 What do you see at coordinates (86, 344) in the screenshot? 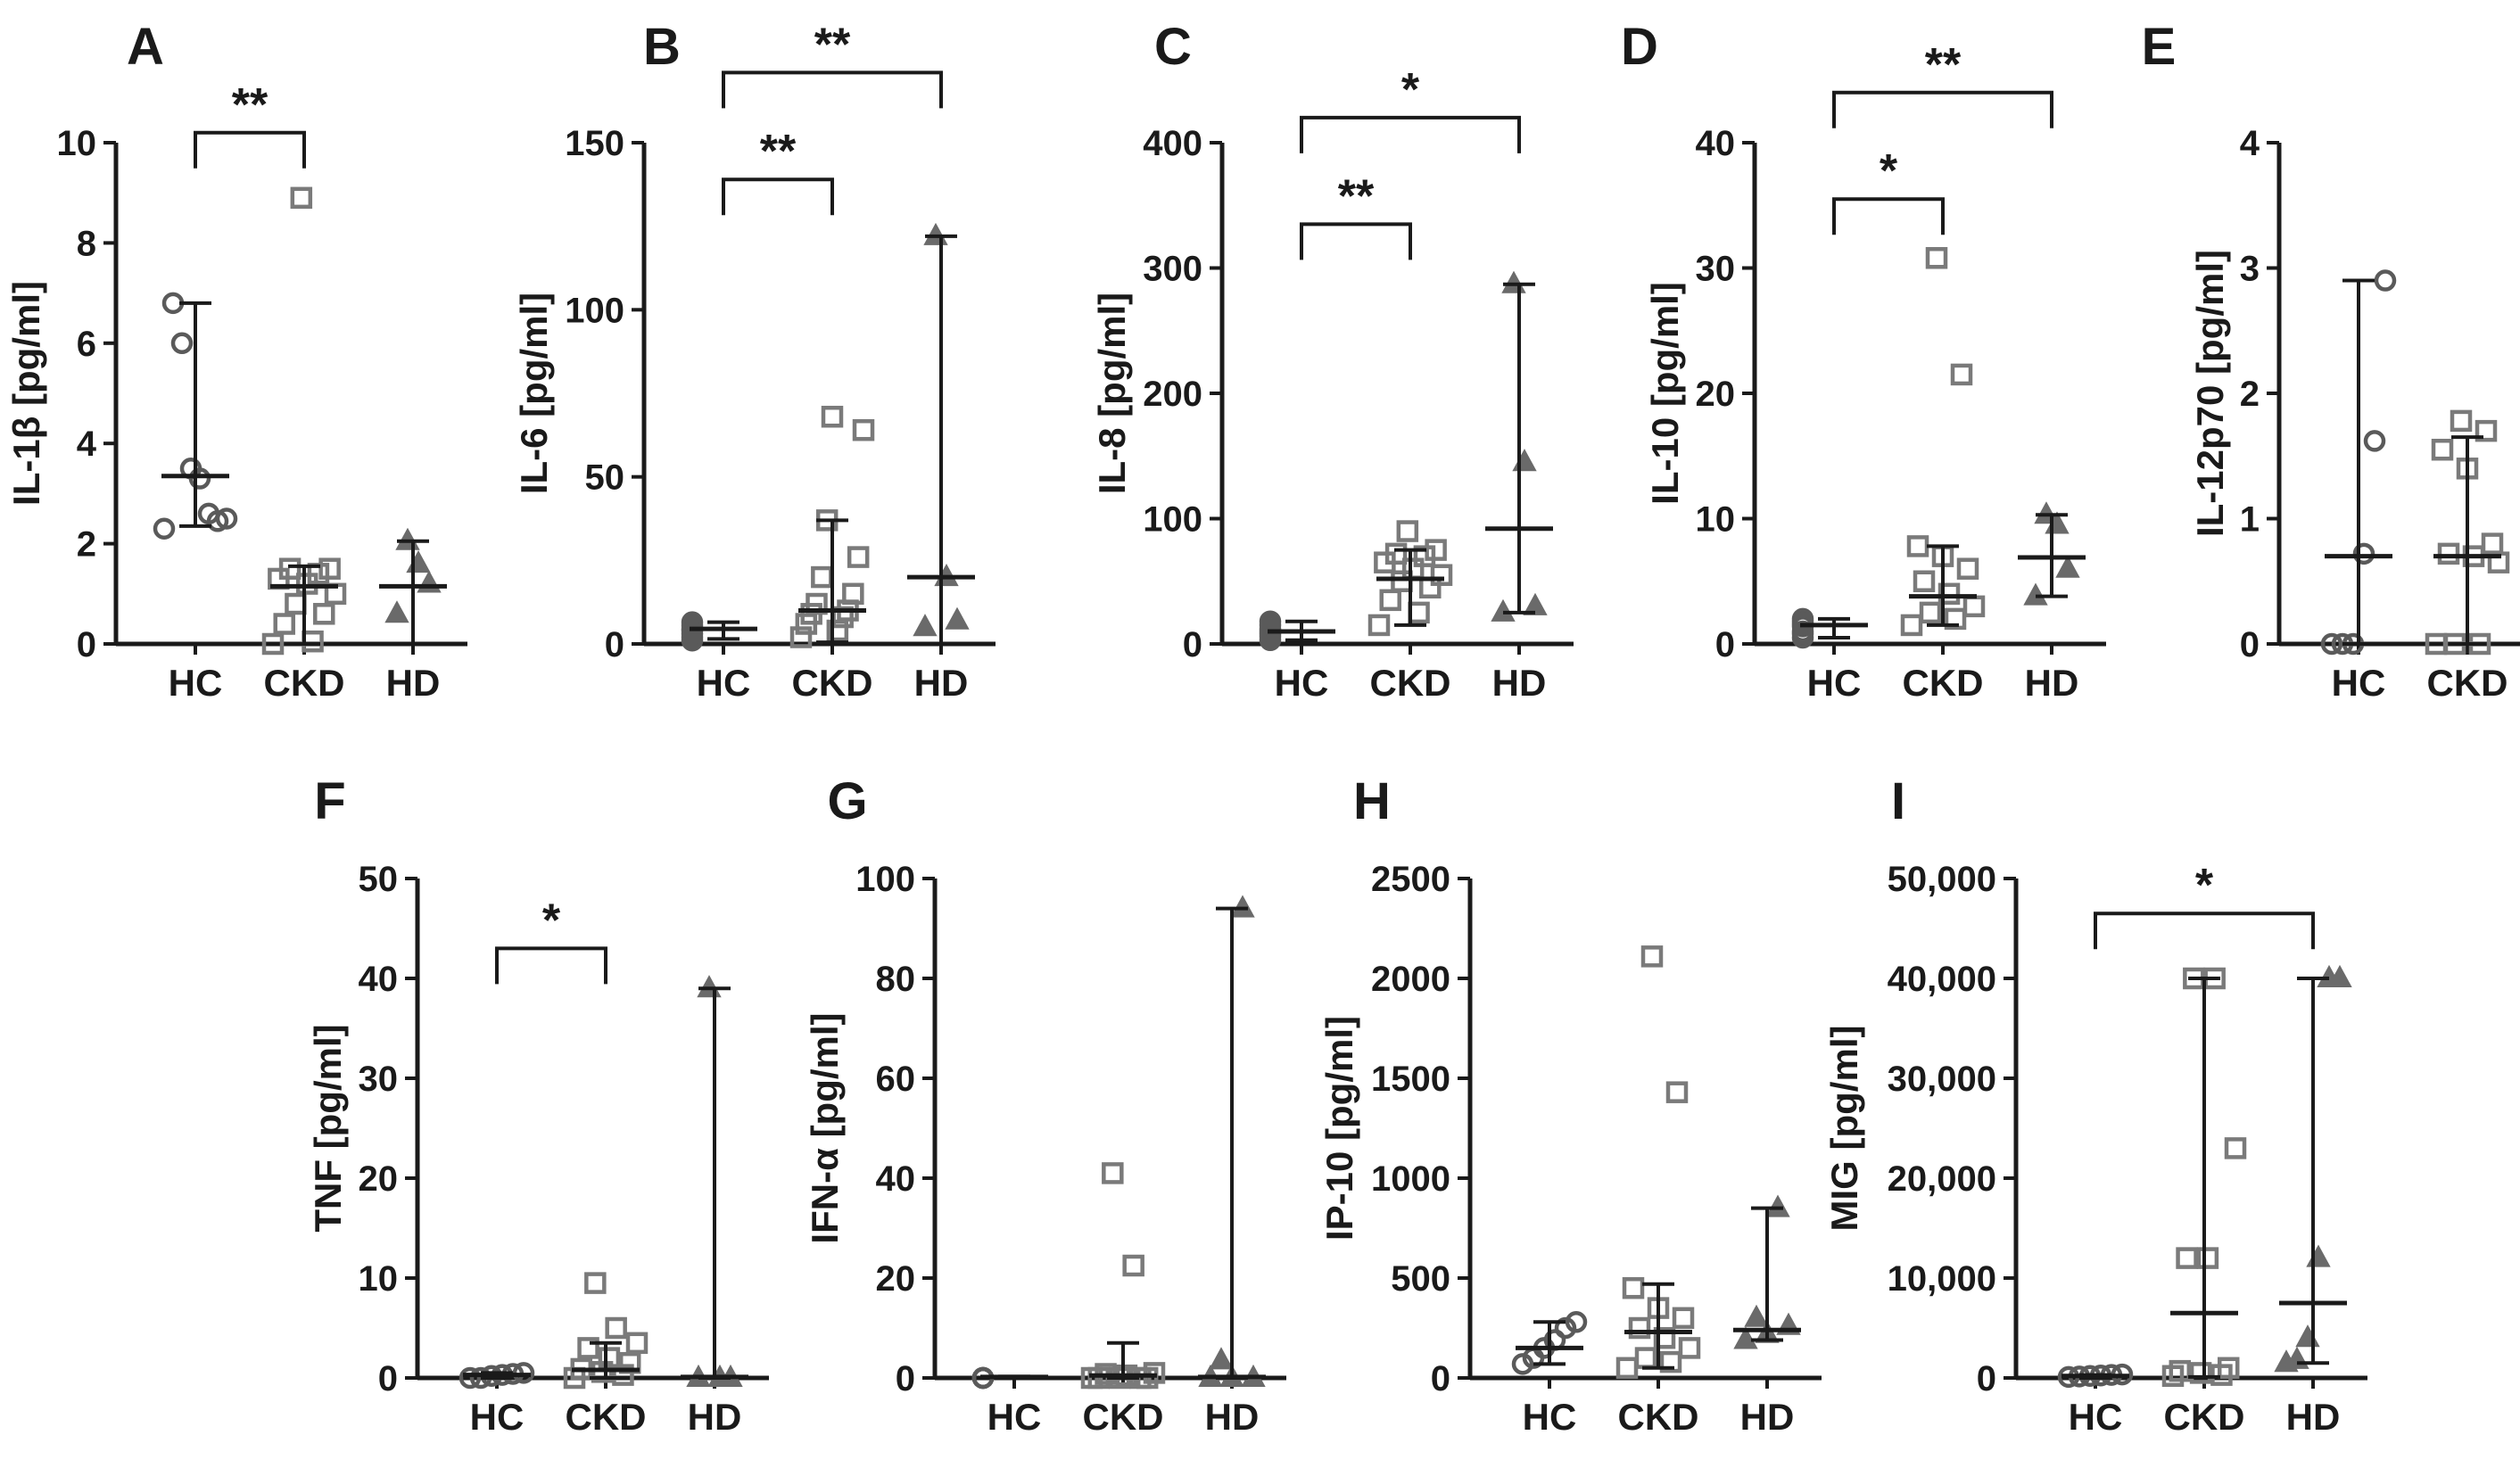
I see `y-tick-label: 6` at bounding box center [86, 344].